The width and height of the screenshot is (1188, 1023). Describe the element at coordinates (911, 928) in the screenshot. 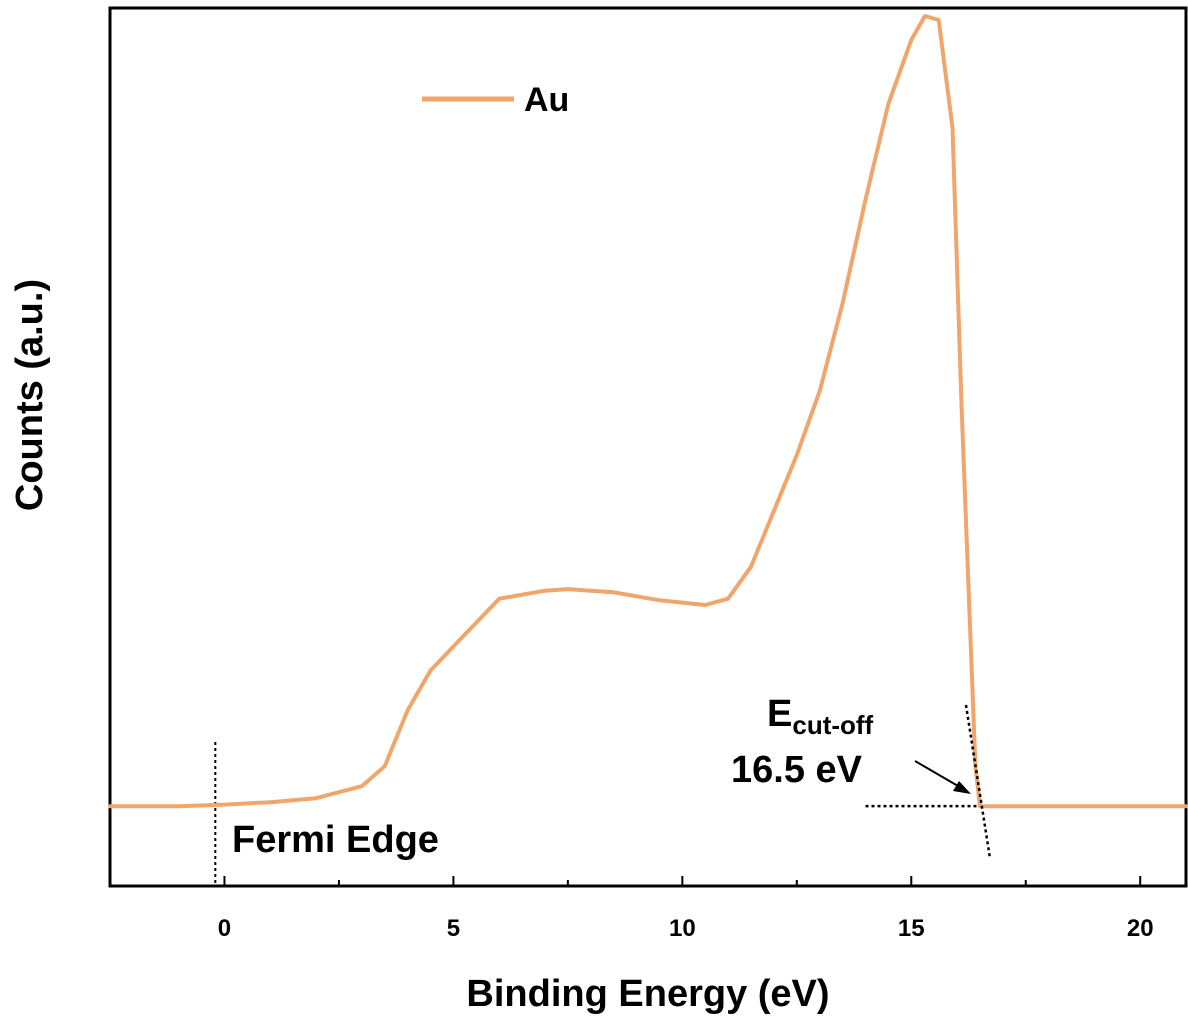

I see `x-tick-label: 15` at that location.